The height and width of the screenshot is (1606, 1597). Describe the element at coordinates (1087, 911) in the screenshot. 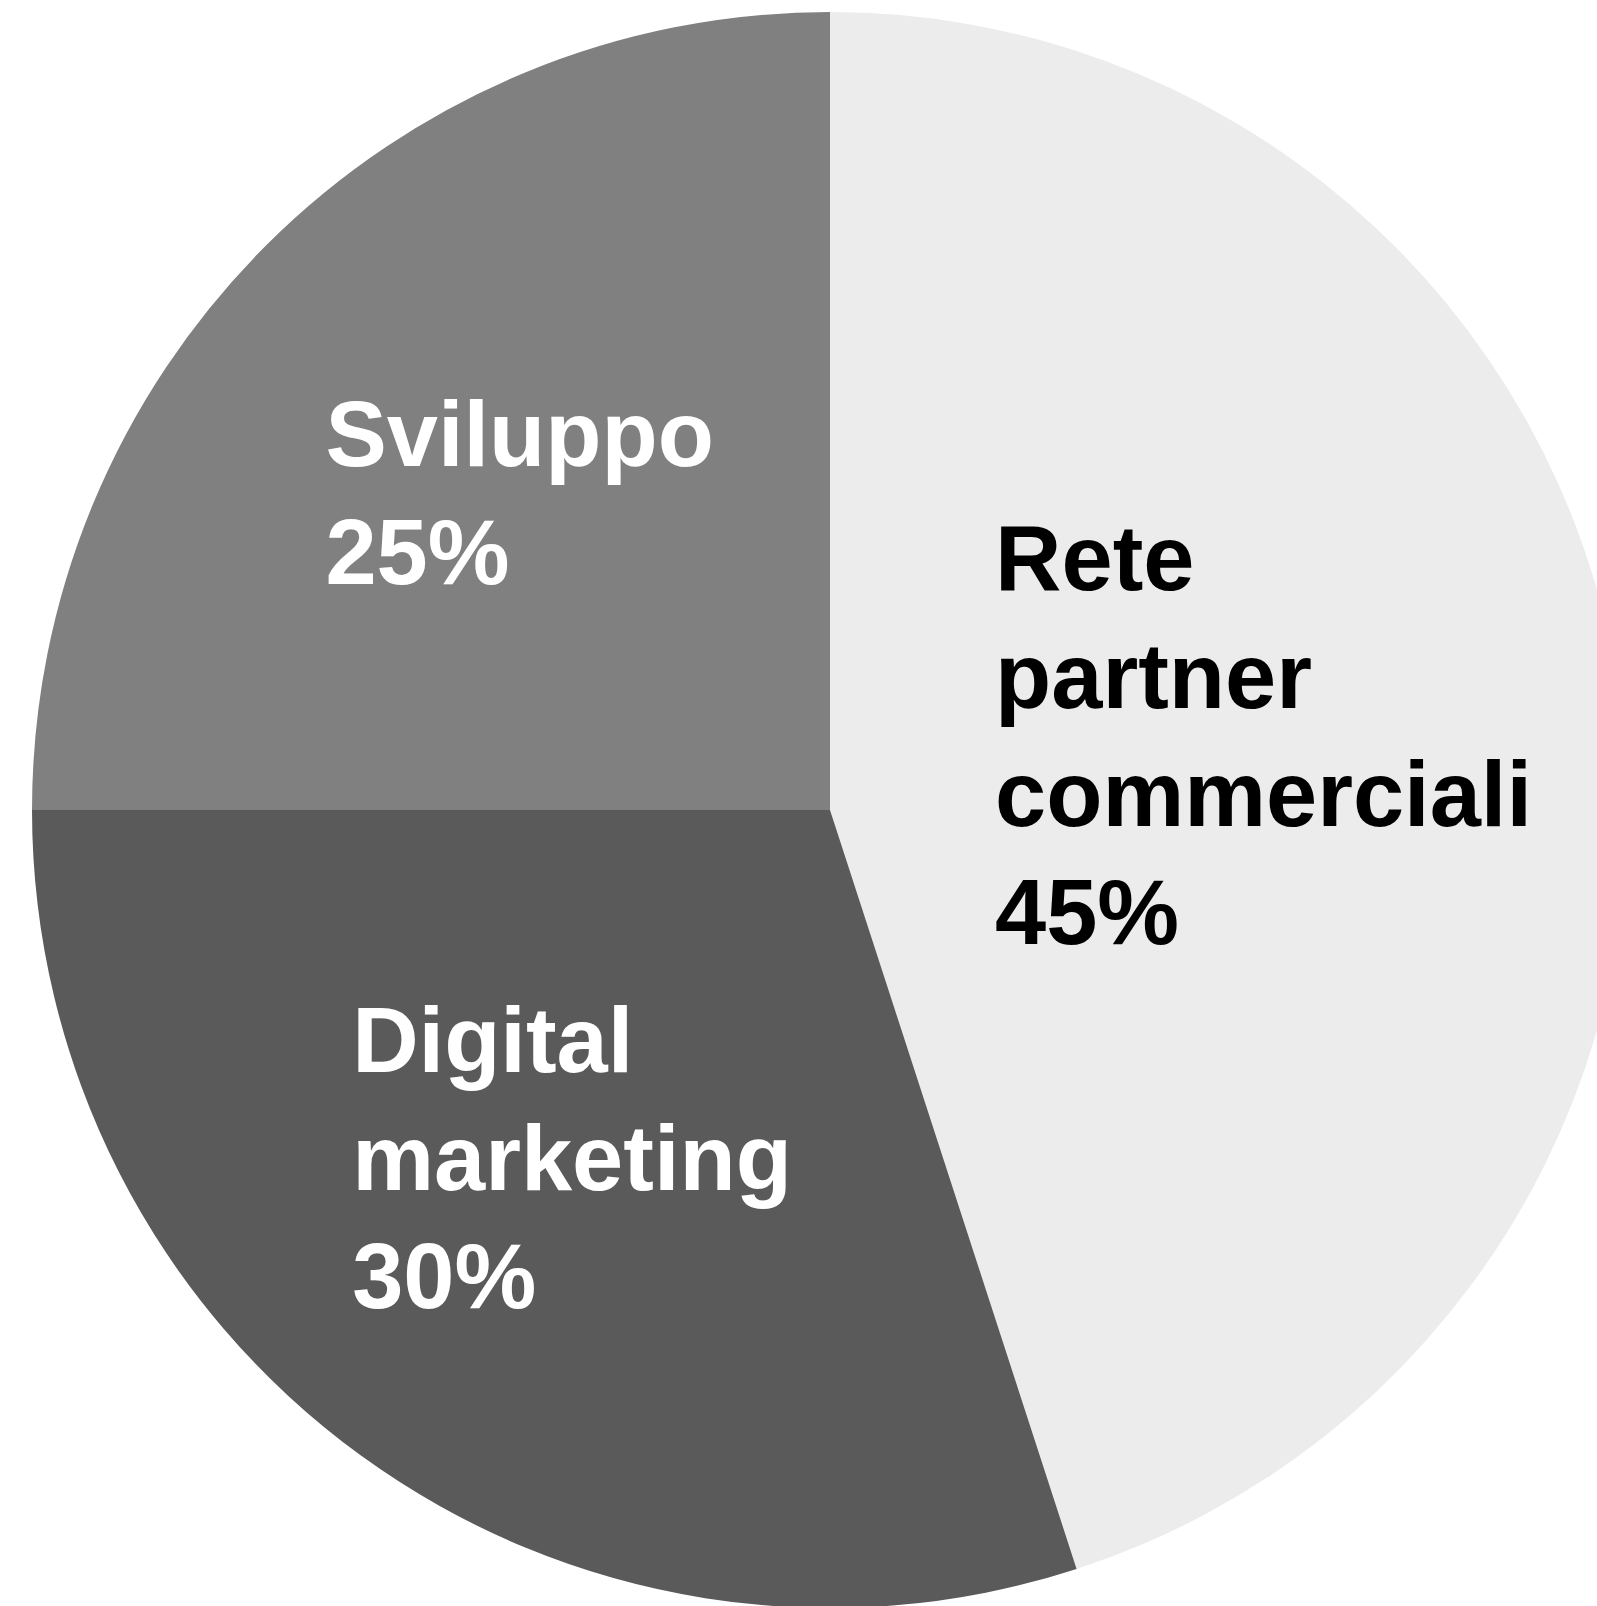

I see `data-label: 45%` at that location.